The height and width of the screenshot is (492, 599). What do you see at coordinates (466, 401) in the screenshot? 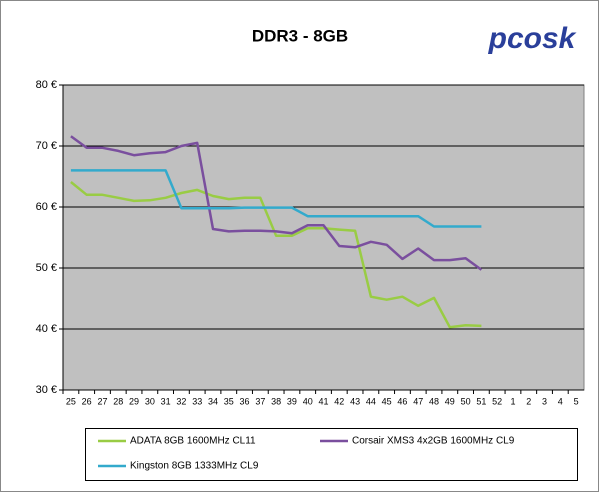
I see `x-tick-label: 50` at bounding box center [466, 401].